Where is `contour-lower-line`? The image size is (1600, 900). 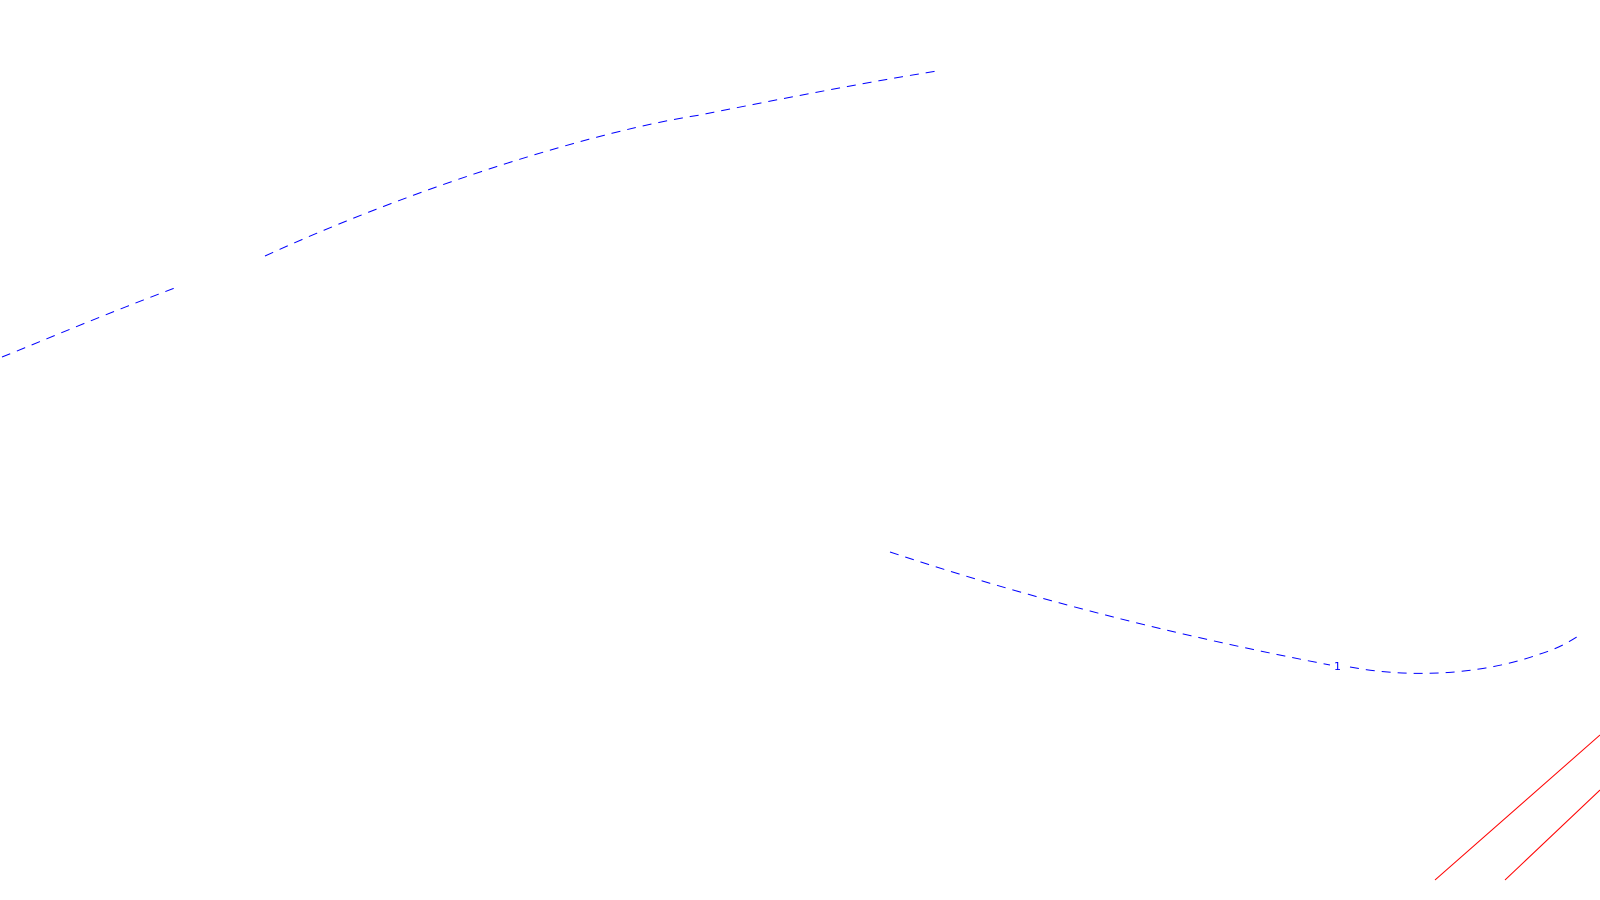
contour-lower-line is located at coordinates (1110, 608).